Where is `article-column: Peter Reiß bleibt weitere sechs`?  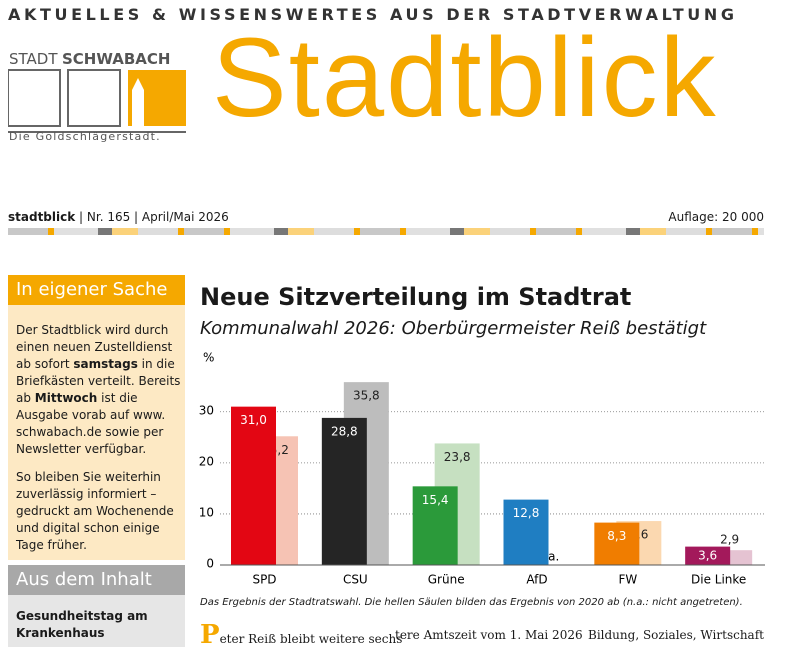 article-column: Peter Reiß bleibt weitere sechs is located at coordinates (301, 635).